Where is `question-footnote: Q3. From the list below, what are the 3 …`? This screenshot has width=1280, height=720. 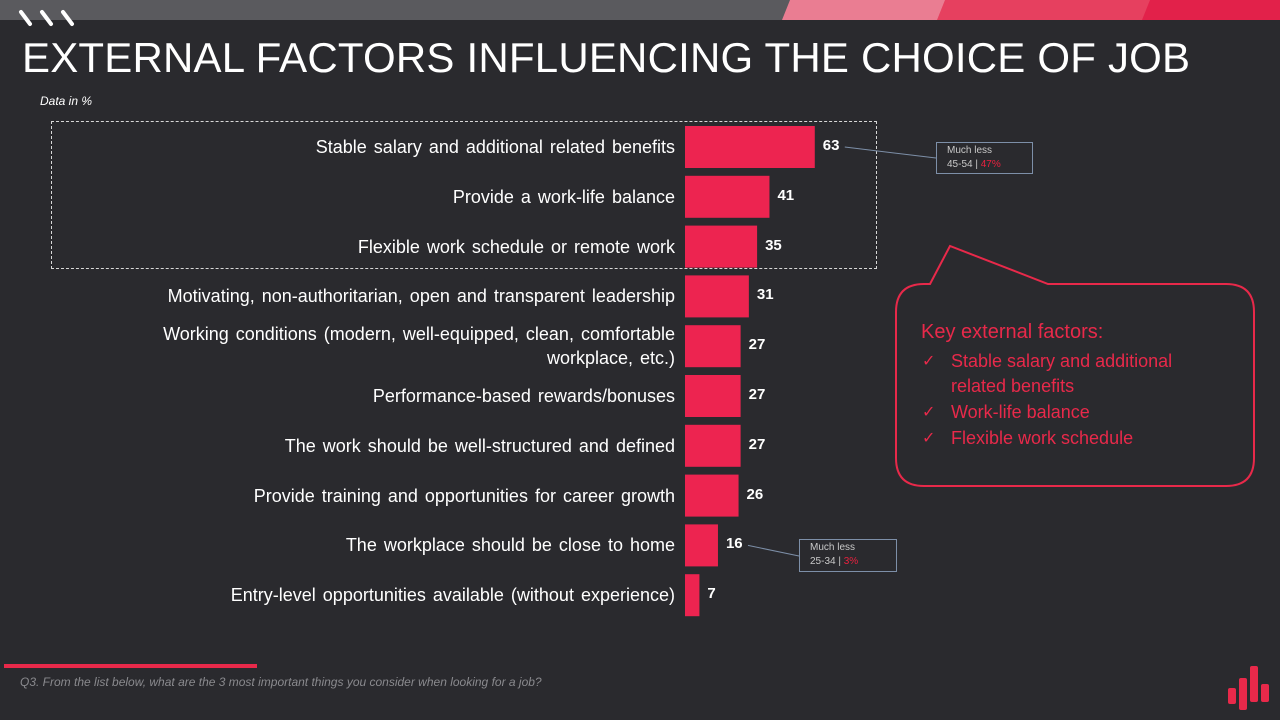
question-footnote: Q3. From the list below, what are the 3 … is located at coordinates (281, 682).